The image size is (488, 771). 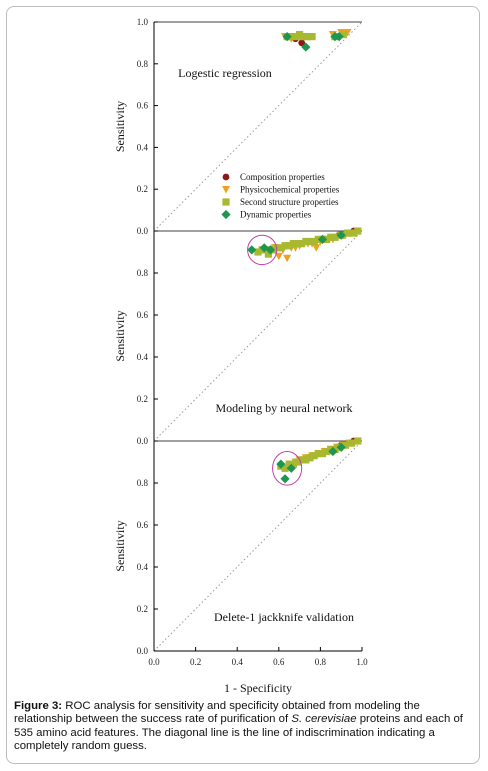 I want to click on legend-label: Composition properties, so click(x=282, y=177).